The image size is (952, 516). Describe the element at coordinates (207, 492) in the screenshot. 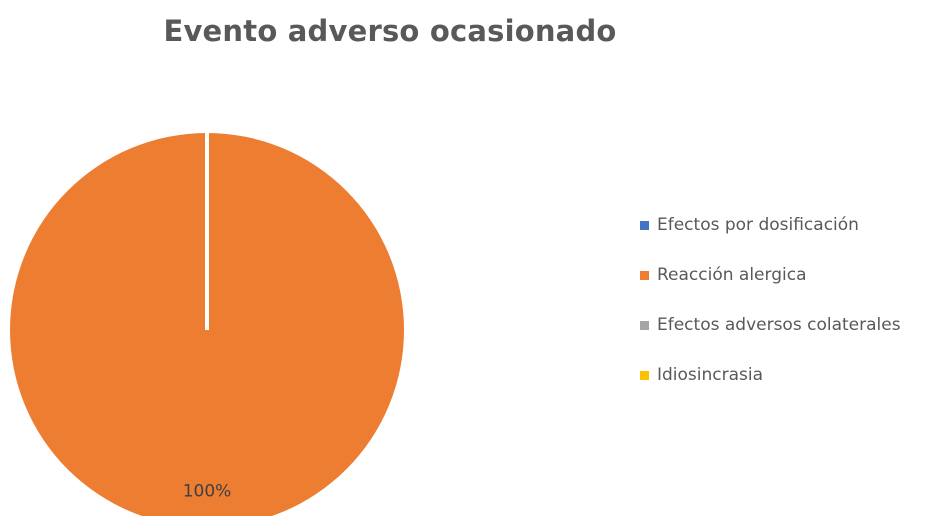

I see `pie-data-label: 100%` at that location.